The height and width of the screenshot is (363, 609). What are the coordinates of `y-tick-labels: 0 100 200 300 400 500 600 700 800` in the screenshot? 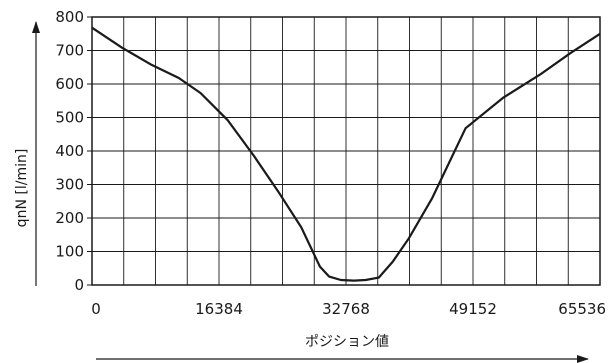 It's located at (69, 151).